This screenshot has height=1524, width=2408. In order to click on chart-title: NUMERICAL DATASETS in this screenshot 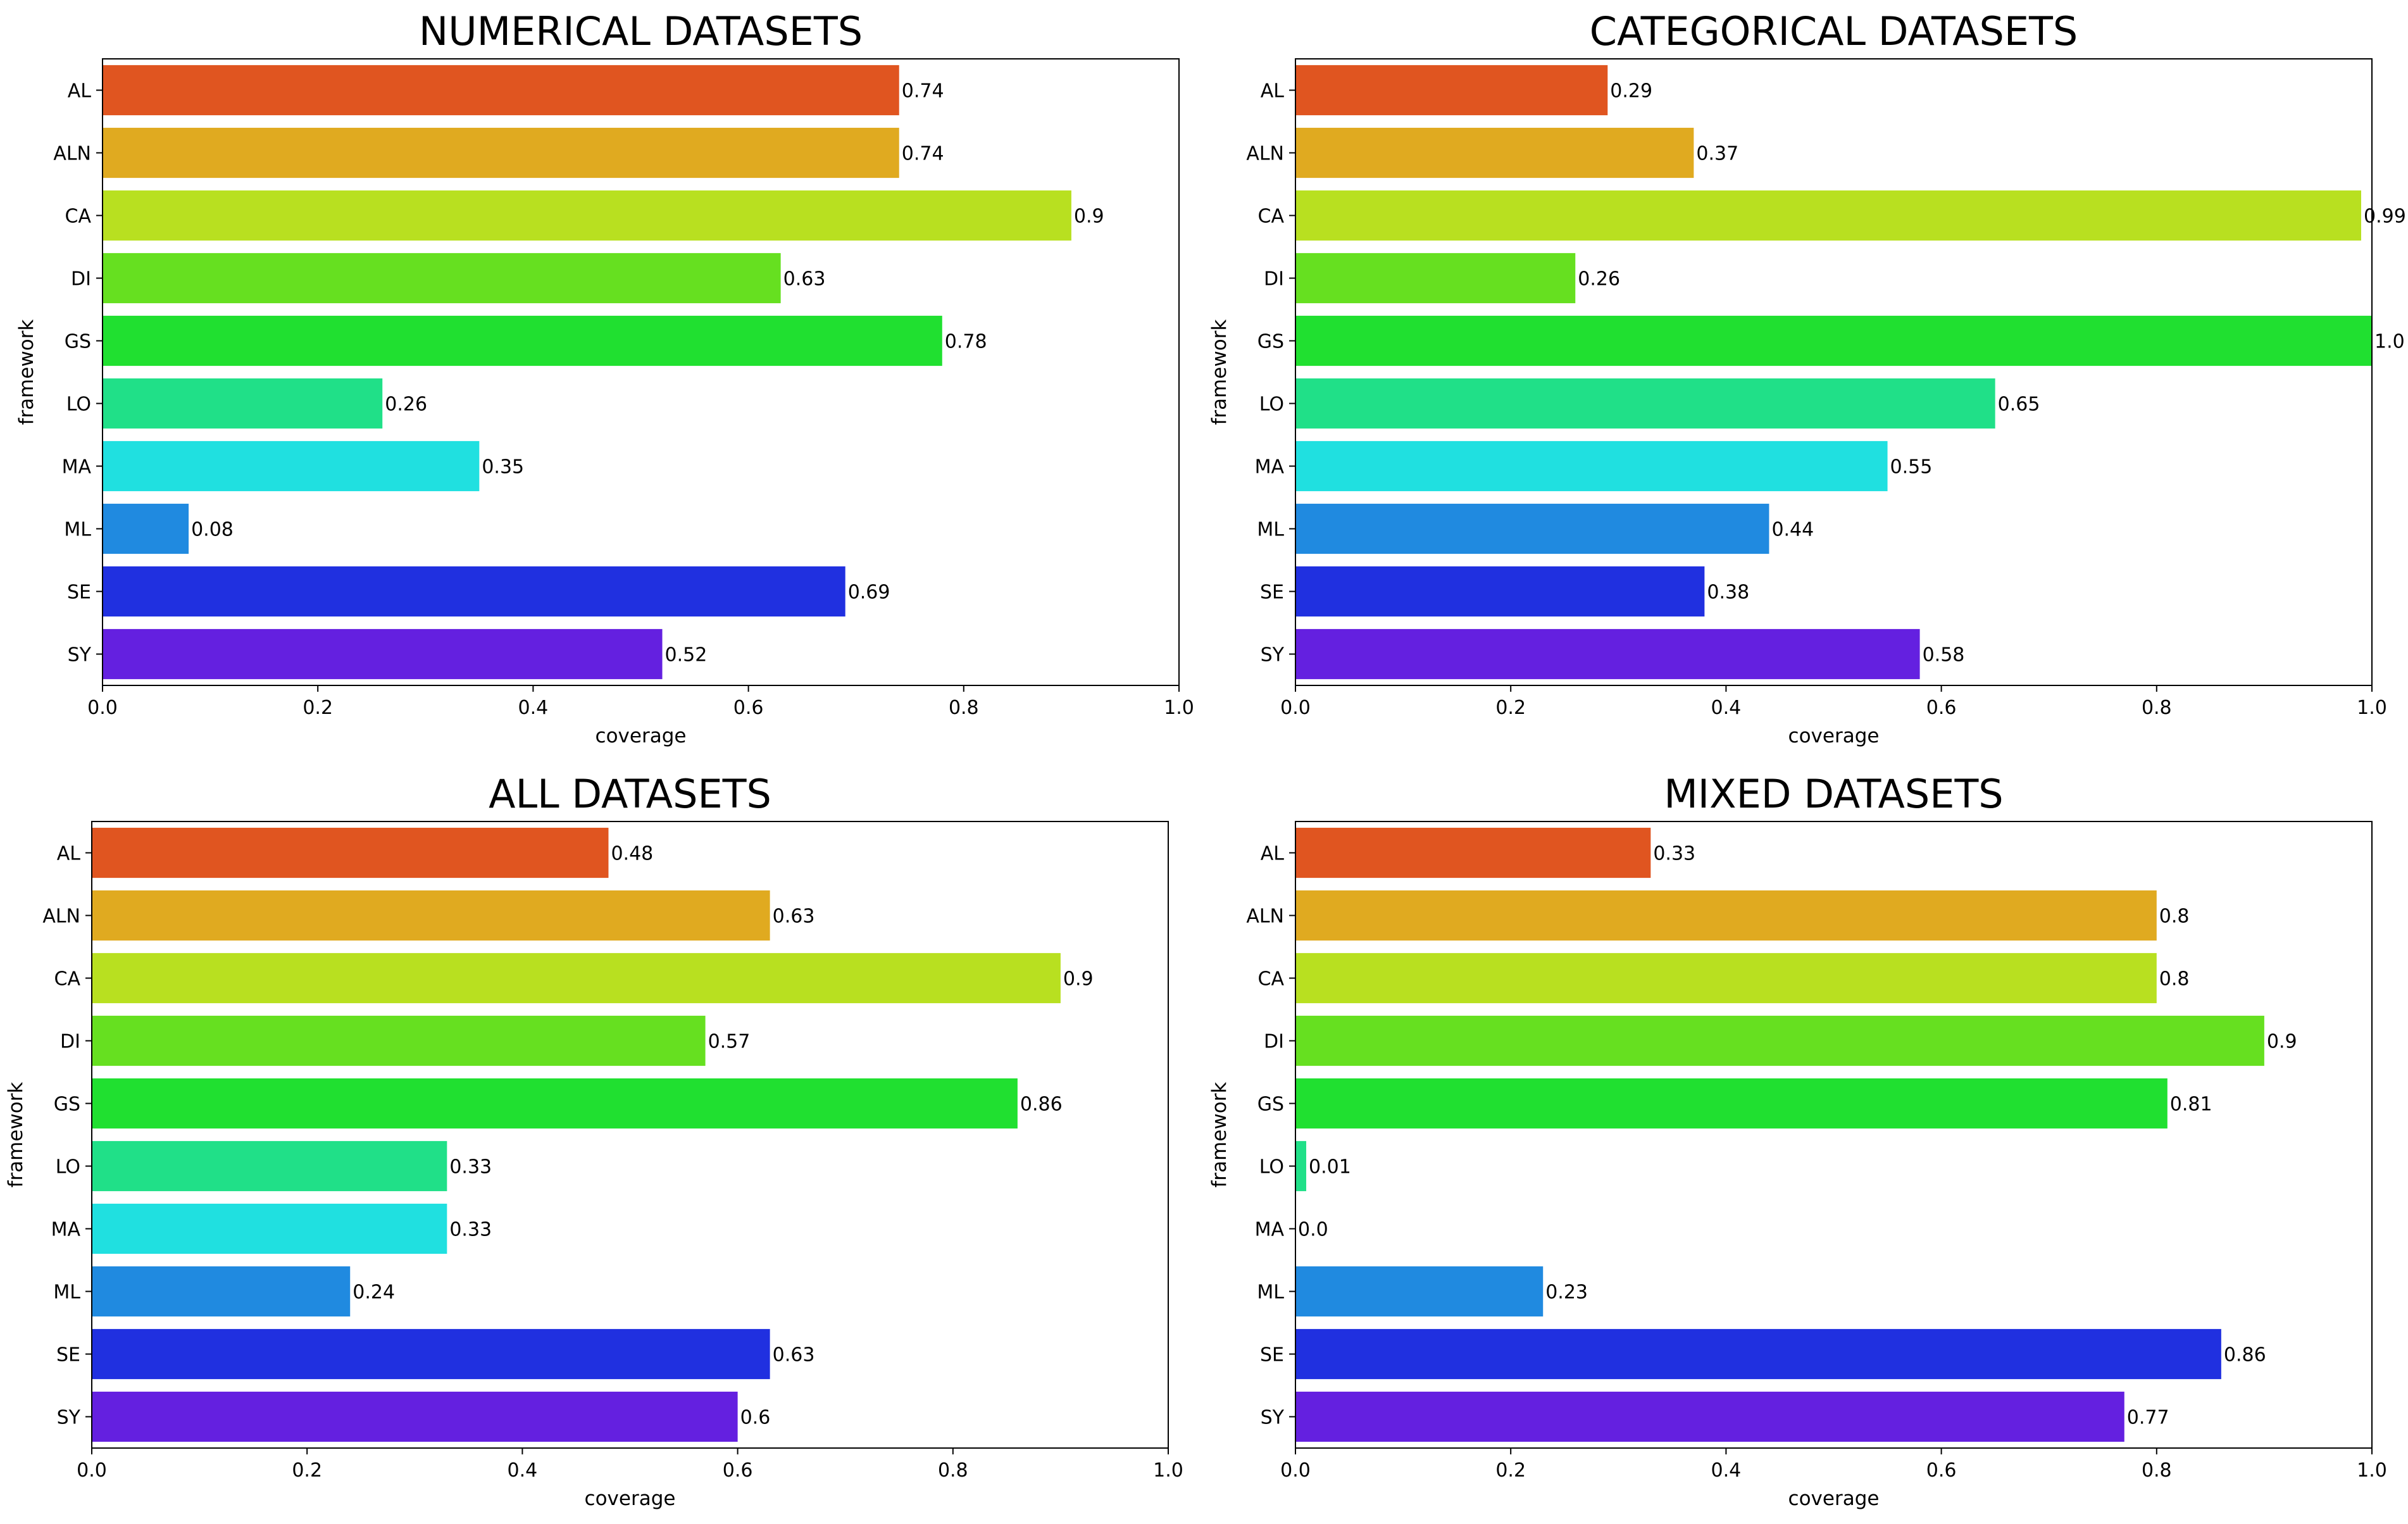, I will do `click(641, 31)`.